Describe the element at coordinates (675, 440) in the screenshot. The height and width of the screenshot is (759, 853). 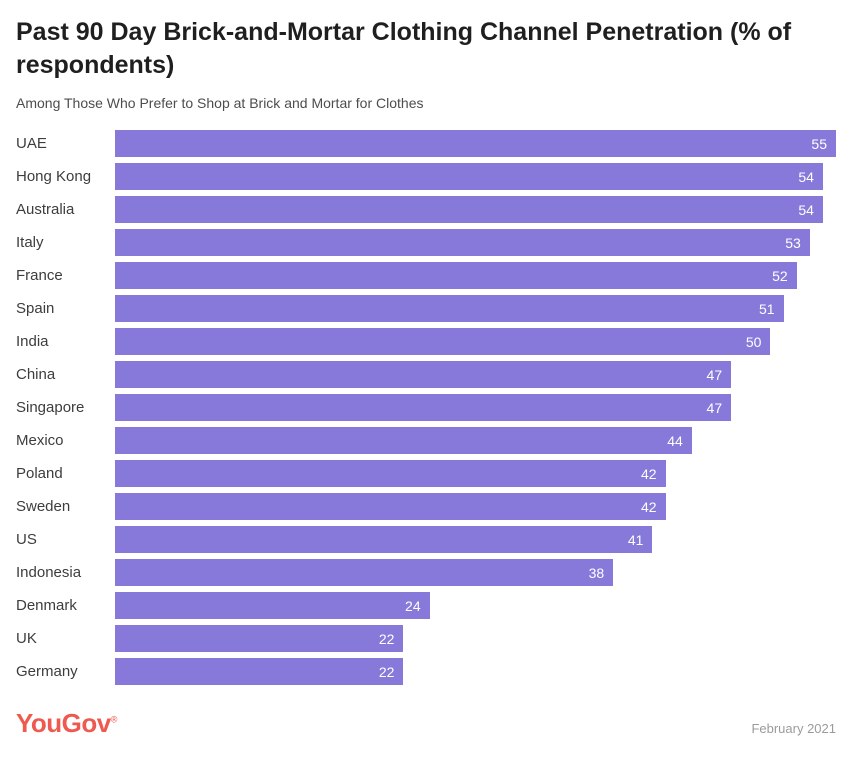
I see `value-label: 44` at that location.